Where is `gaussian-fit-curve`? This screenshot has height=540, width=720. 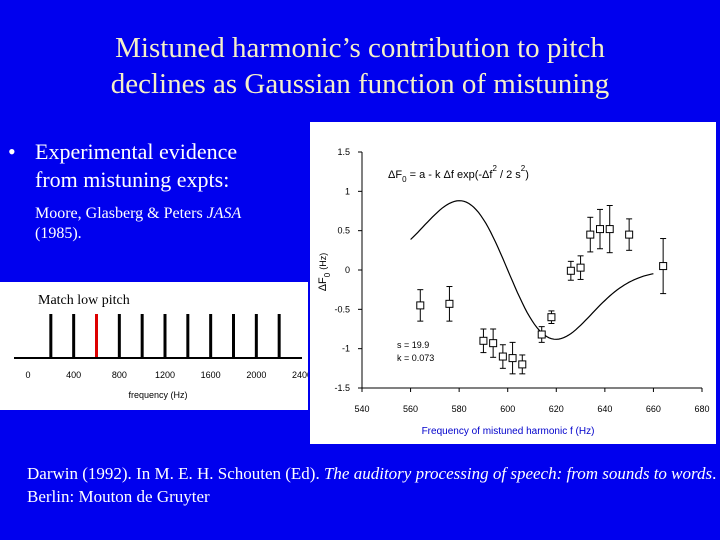
gaussian-fit-curve is located at coordinates (532, 270).